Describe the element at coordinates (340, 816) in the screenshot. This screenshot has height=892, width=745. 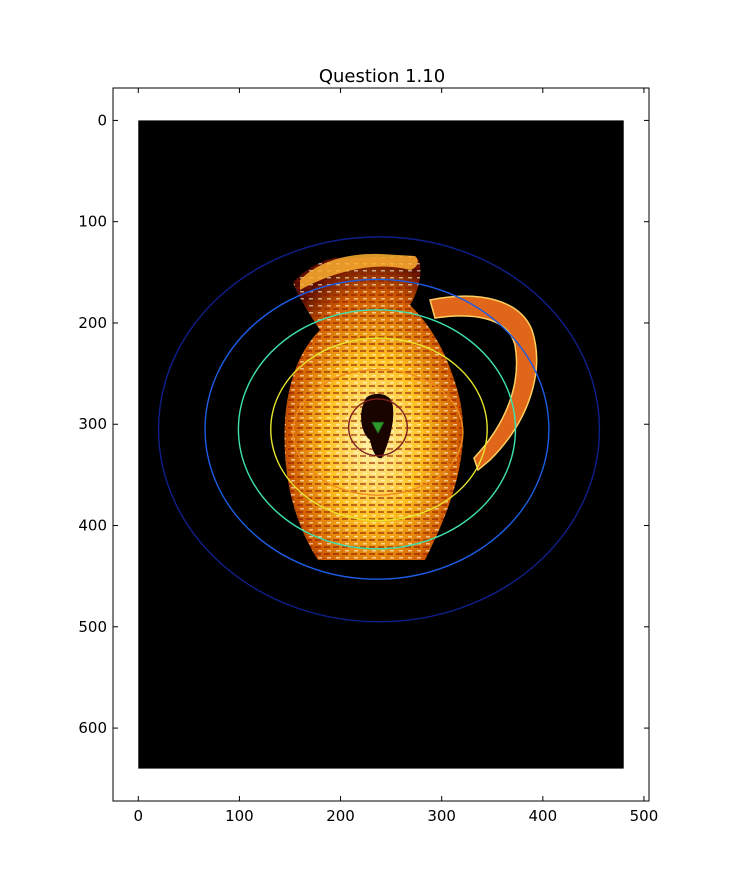
I see `x-tick-label-200: 200` at that location.